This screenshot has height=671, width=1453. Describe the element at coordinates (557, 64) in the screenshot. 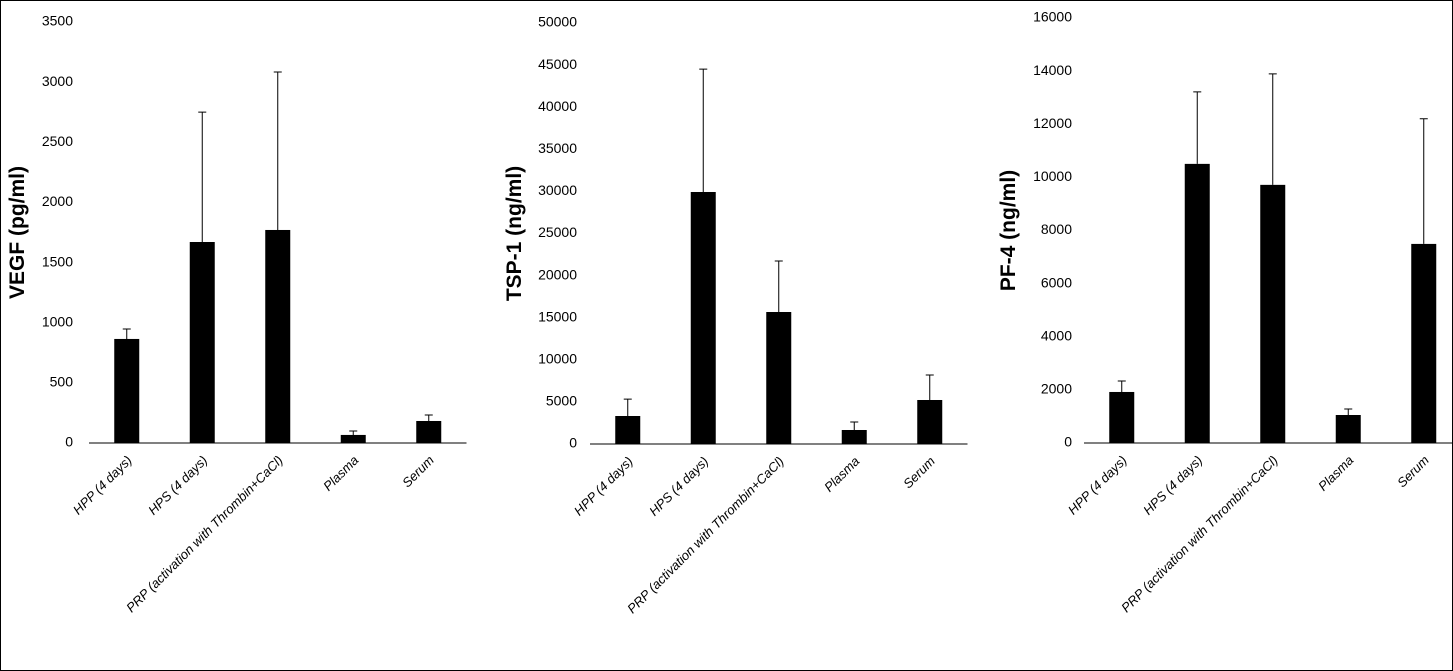

I see `y-tick-label: 45000` at that location.